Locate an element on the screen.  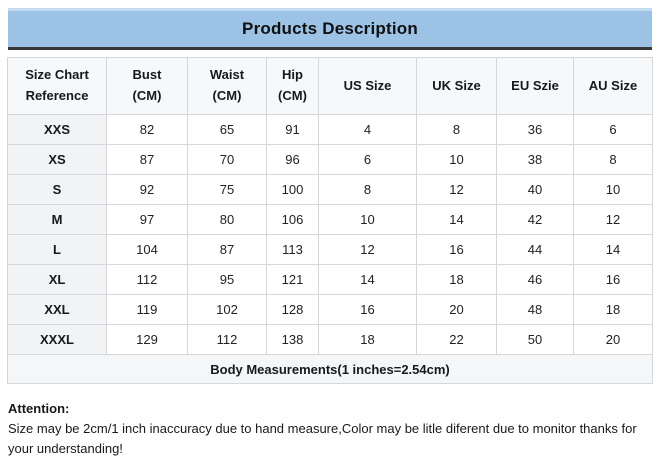
size-label-cell: S is located at coordinates (57, 189).